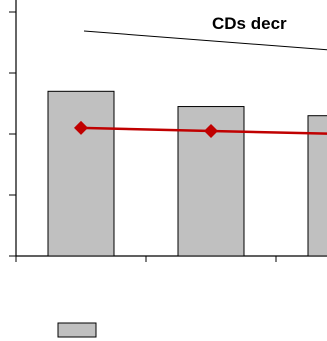 The width and height of the screenshot is (327, 341). What do you see at coordinates (205, 40) in the screenshot?
I see `annotation-connector` at bounding box center [205, 40].